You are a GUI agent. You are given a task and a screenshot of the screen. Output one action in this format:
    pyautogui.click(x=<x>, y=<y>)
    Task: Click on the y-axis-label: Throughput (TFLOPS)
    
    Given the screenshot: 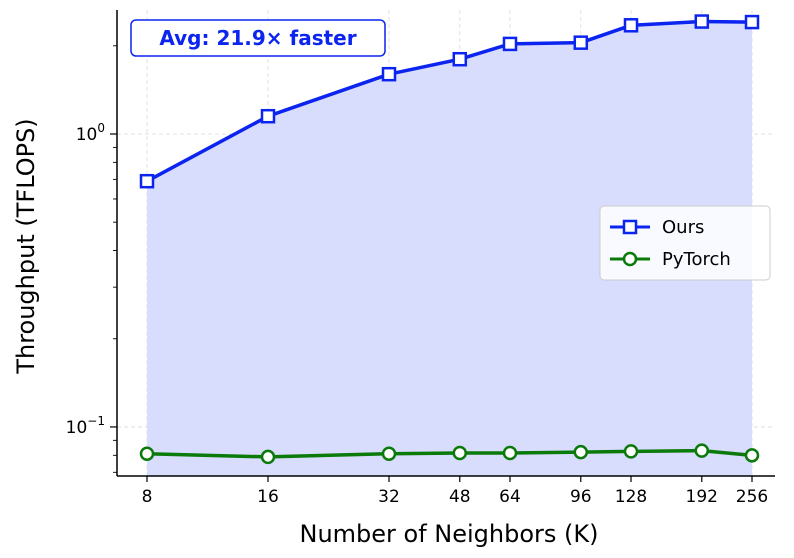 What is the action you would take?
    pyautogui.click(x=26, y=246)
    